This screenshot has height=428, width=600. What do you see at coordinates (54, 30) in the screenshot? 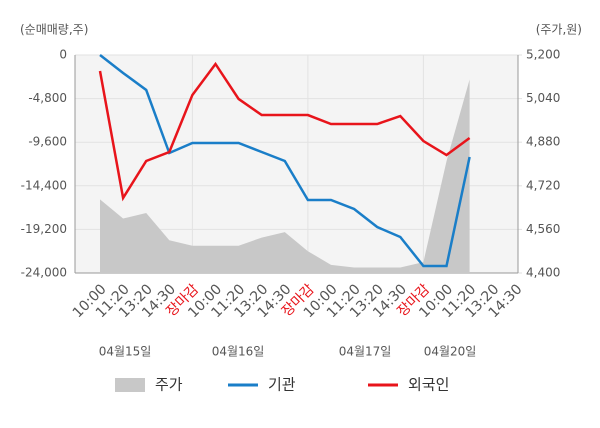
I see `y-axis-label: (순매매량,주)` at bounding box center [54, 30].